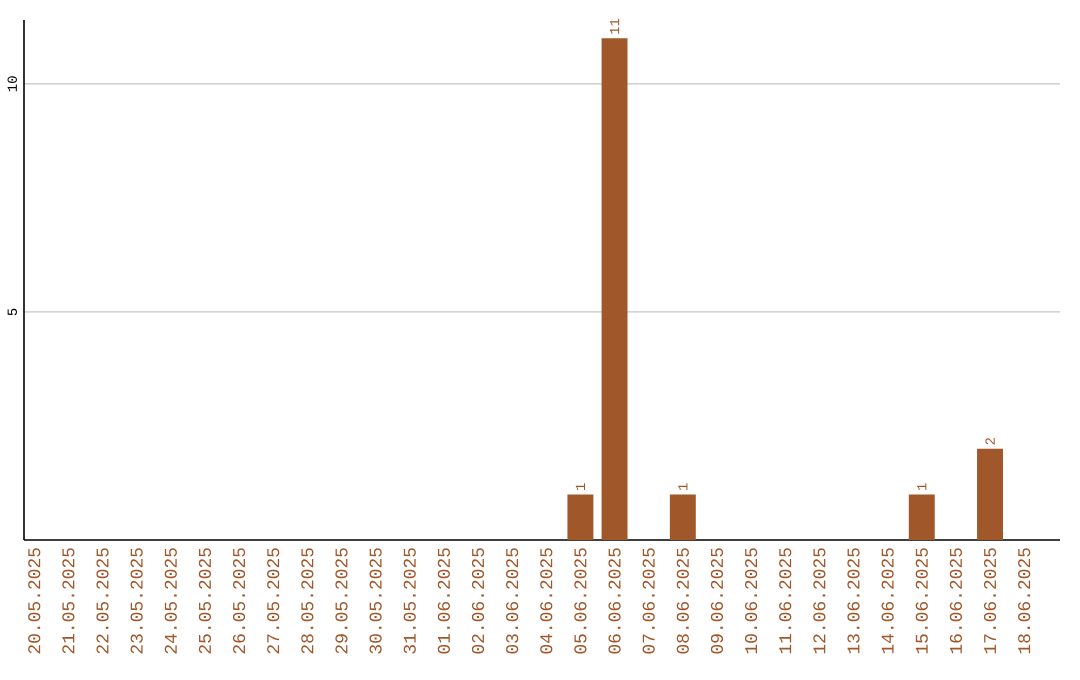 The height and width of the screenshot is (680, 1080). I want to click on x-tick-label: 26.05.2025, so click(239, 601).